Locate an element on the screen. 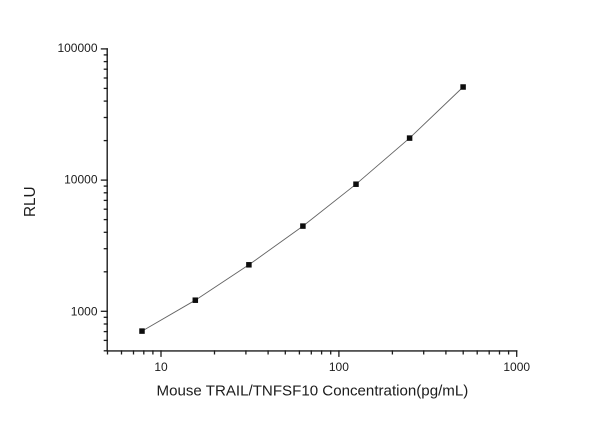 This screenshot has width=600, height=421. svg-text: 10 is located at coordinates (161, 367).